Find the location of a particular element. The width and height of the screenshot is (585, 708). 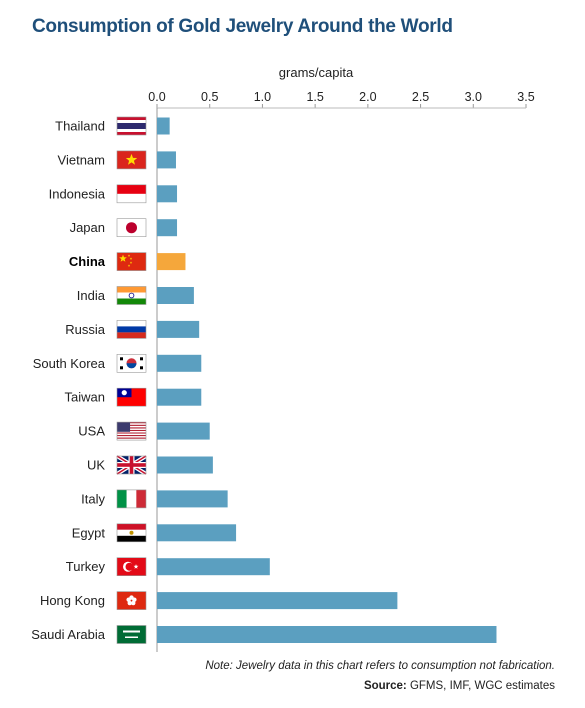

category-label-egypt: Egypt is located at coordinates (89, 532).